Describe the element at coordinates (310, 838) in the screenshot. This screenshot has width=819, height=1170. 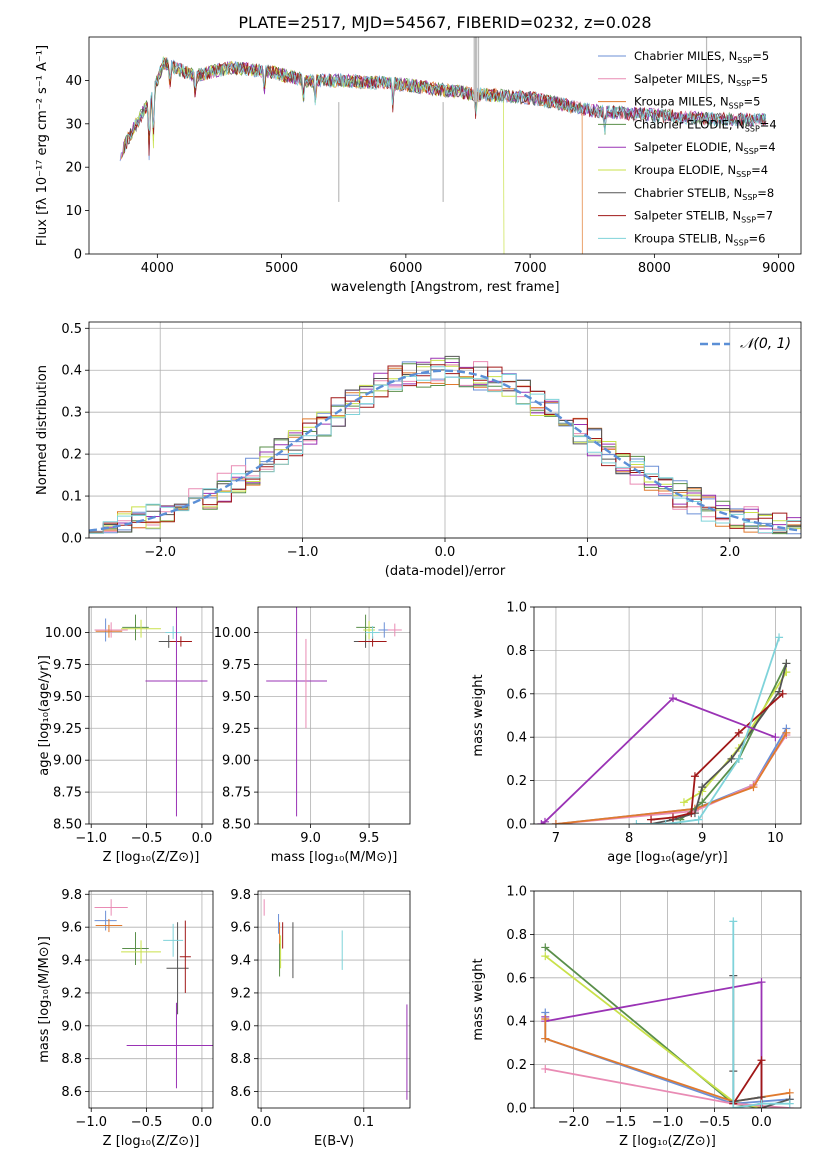
I see `x-tick-label: 9.0` at that location.